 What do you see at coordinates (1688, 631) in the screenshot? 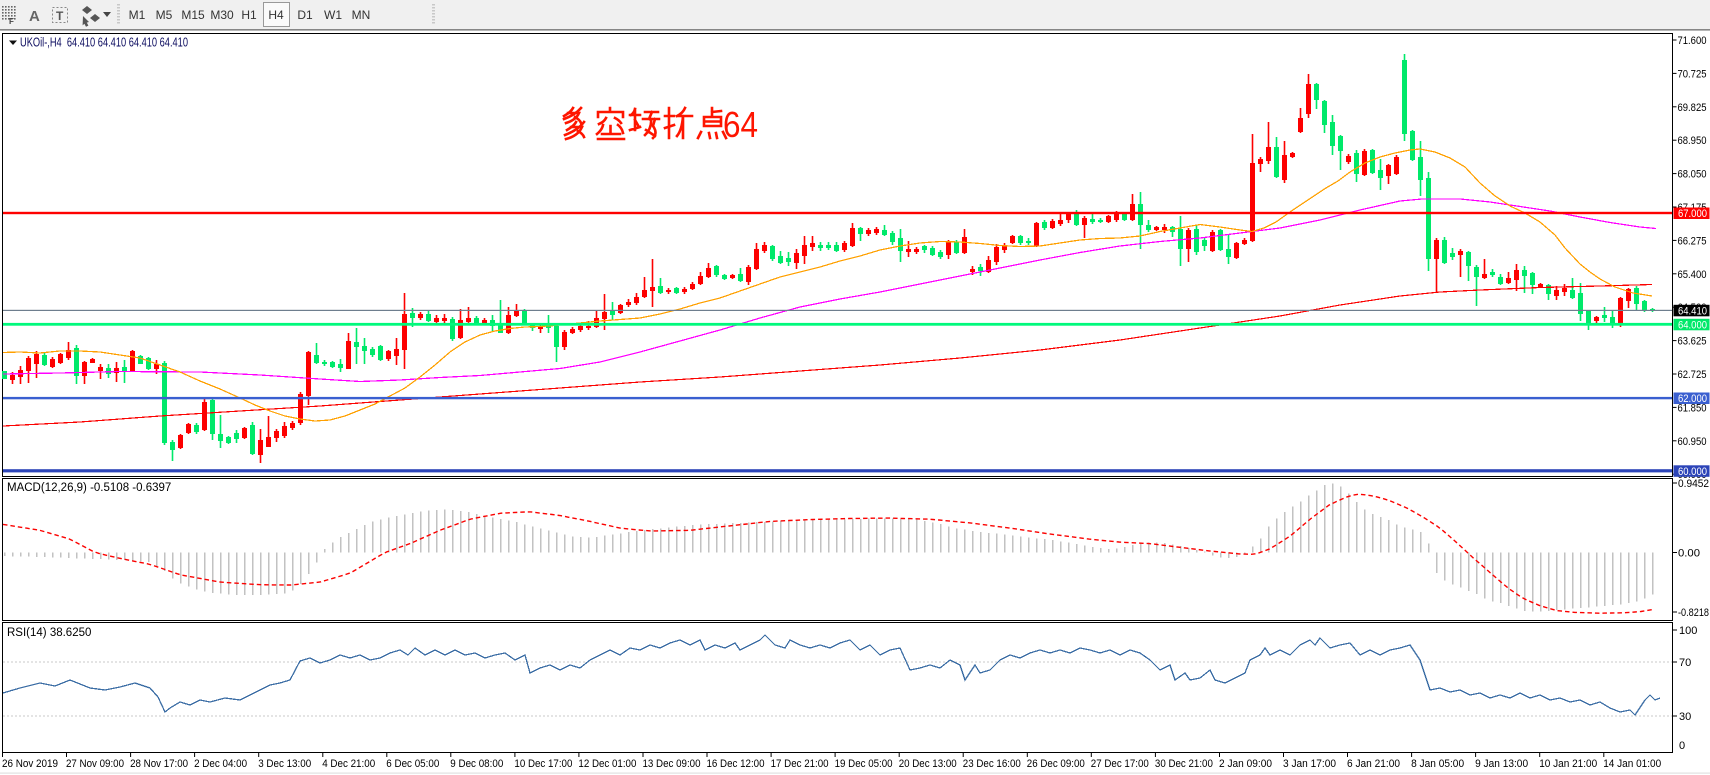
I see `svg-text: 100` at bounding box center [1688, 631].